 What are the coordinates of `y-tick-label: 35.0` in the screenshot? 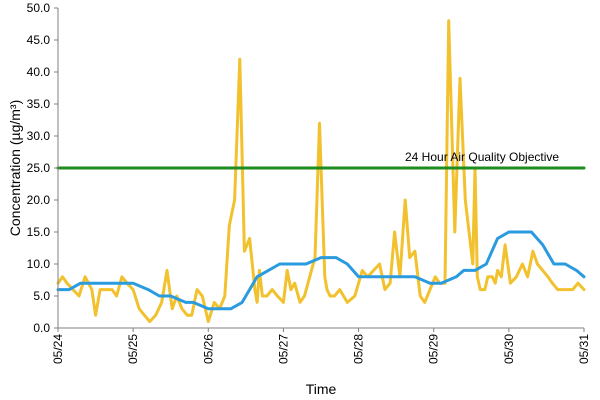 It's located at (39, 104).